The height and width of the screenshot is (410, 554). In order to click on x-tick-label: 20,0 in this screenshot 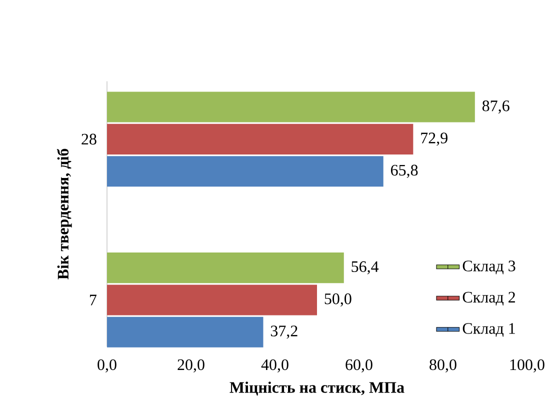, I will do `click(191, 365)`.